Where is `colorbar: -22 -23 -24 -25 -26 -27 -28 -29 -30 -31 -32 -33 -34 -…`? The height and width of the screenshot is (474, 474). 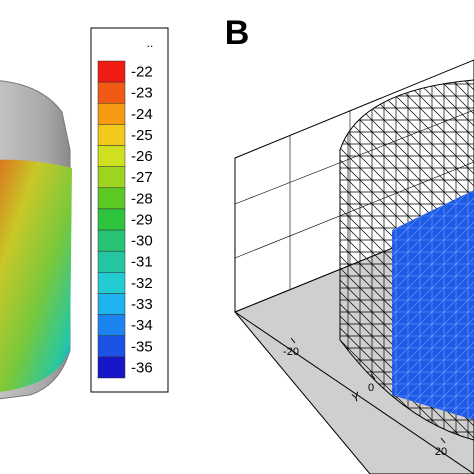 colorbar: -22 -23 -24 -25 -26 -27 -28 -29 -30 -31 -32 -33 -34 -… is located at coordinates (125, 219).